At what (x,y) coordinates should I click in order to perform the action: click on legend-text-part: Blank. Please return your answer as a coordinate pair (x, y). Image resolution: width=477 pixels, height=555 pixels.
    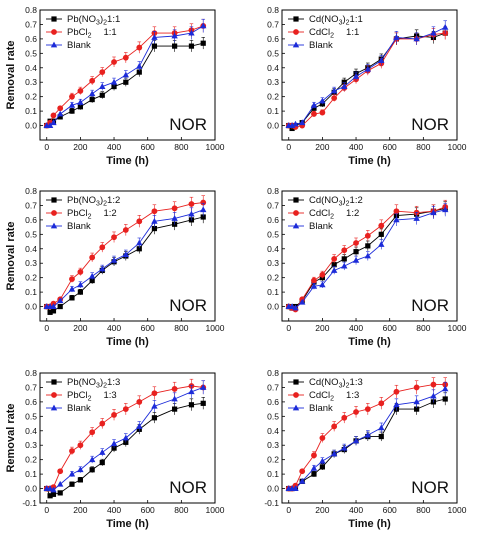
    Looking at the image, I should click on (321, 45).